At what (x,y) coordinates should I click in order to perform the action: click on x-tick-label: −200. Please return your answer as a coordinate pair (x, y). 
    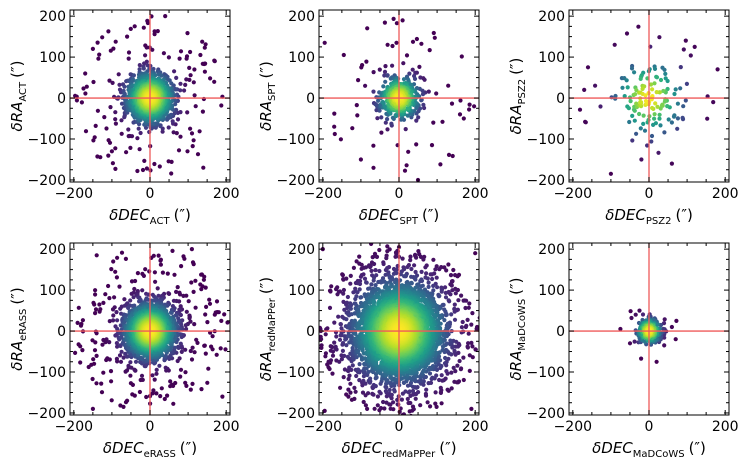
    Looking at the image, I should click on (573, 194).